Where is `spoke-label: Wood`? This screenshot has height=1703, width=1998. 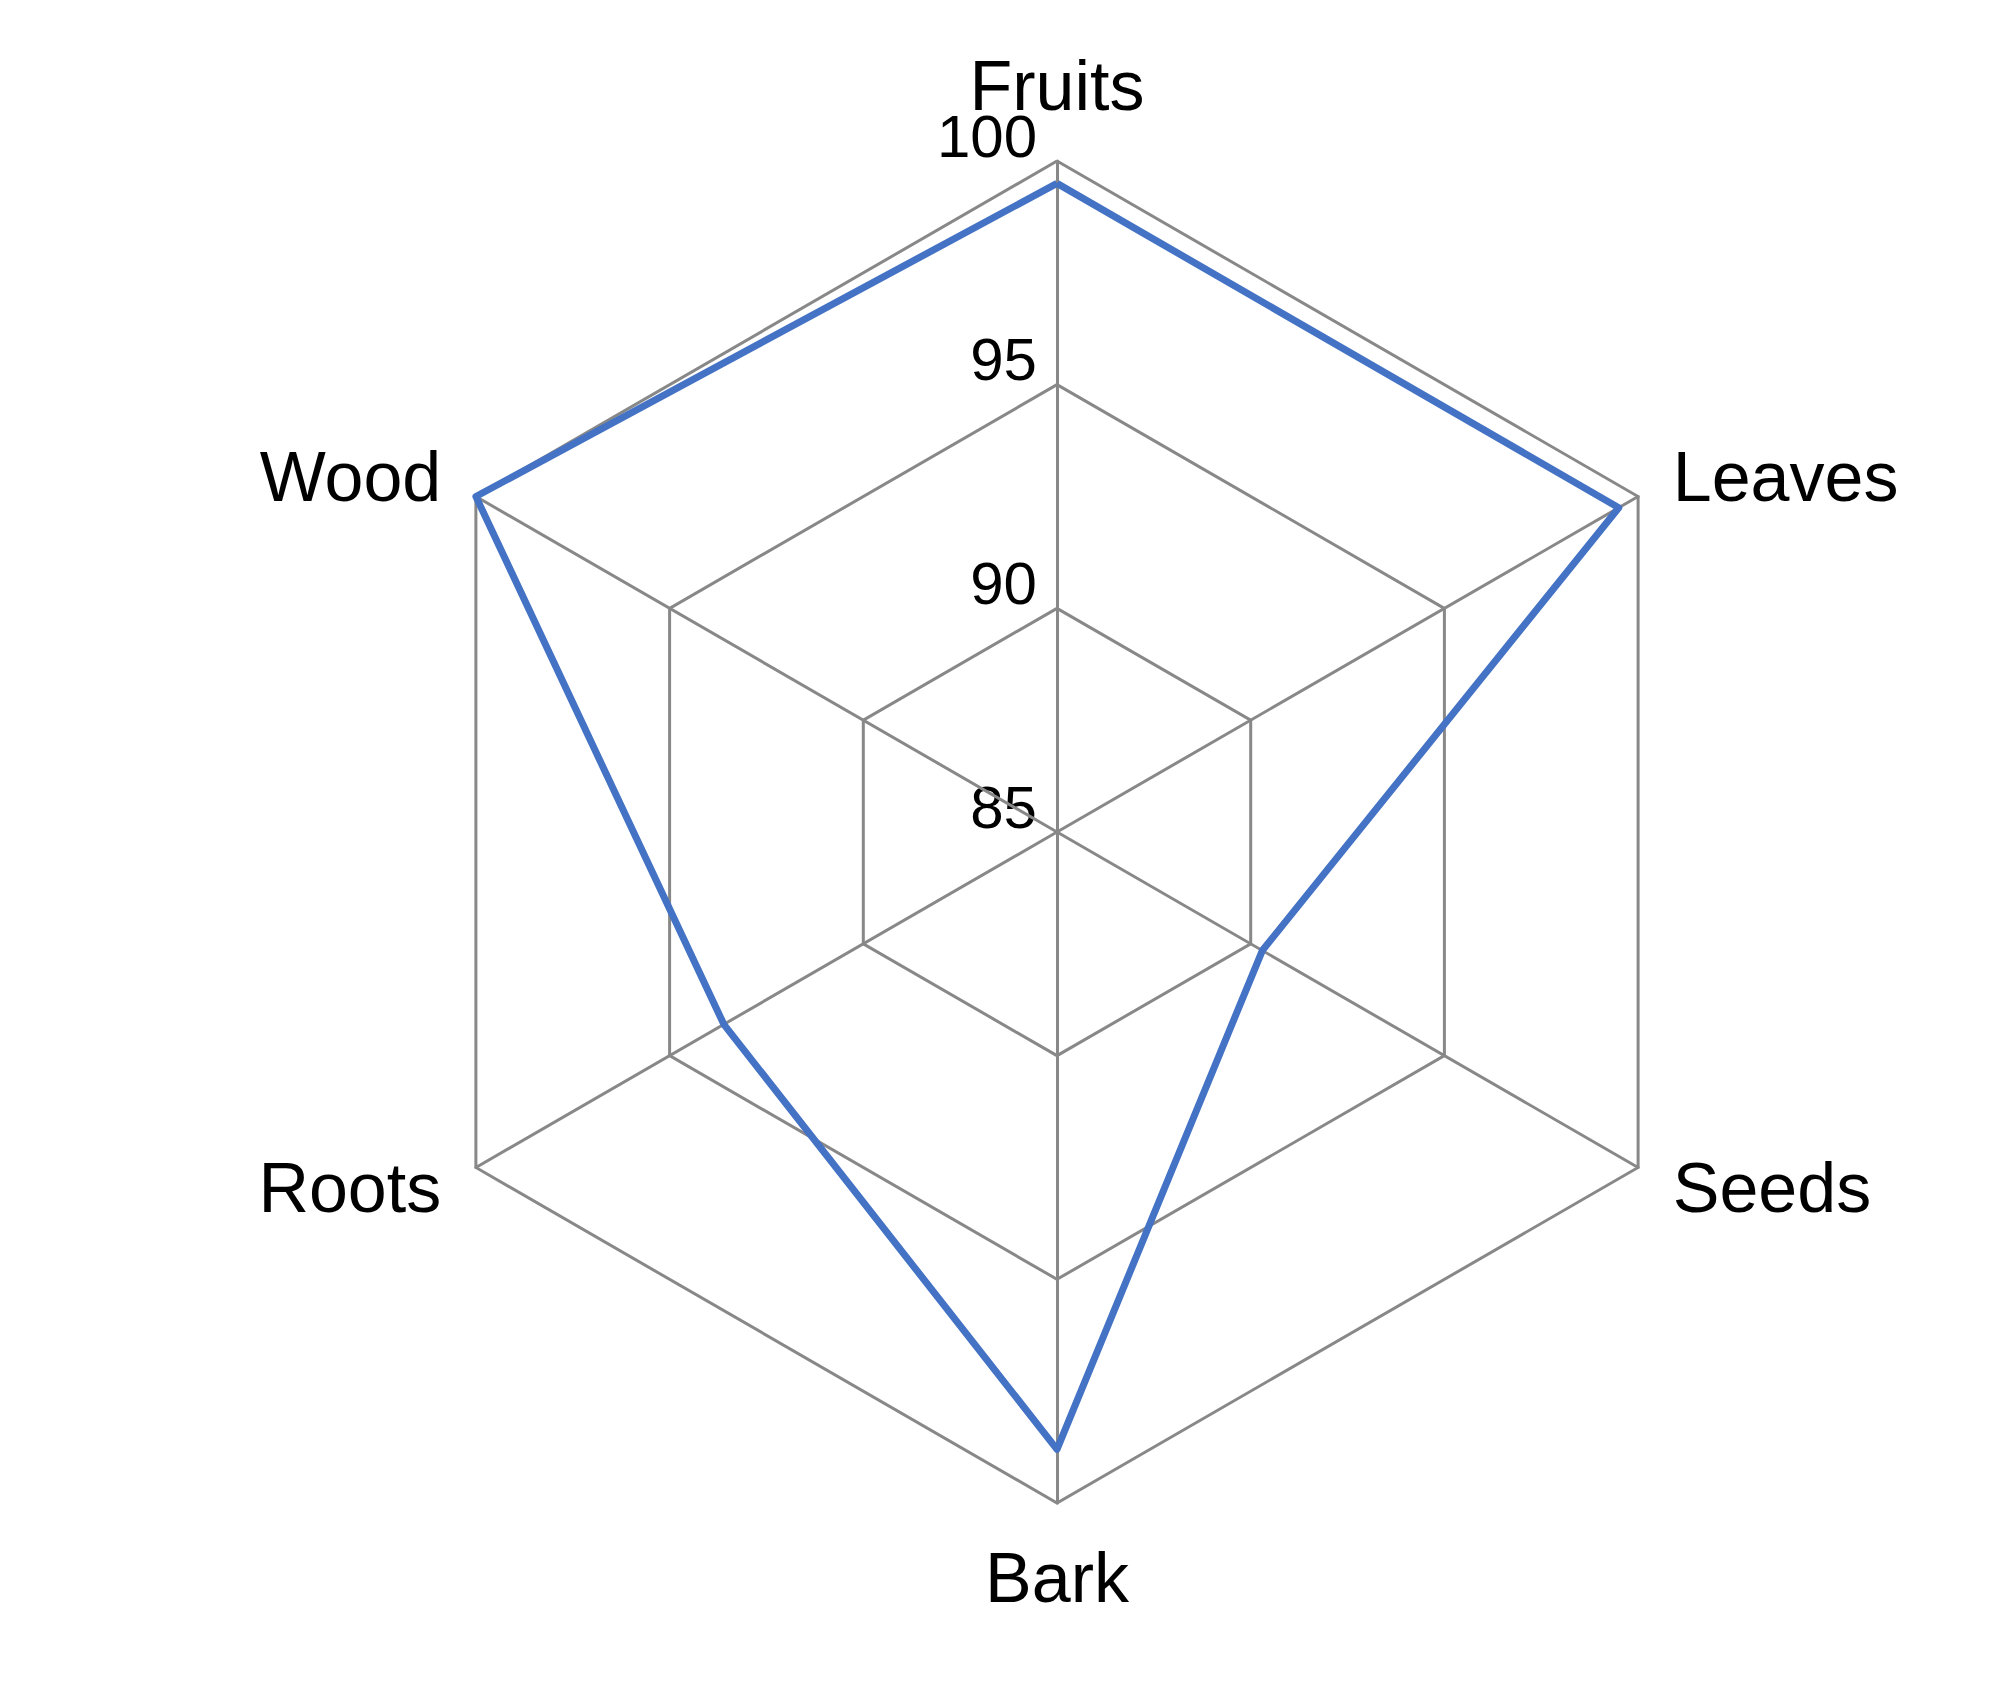 spoke-label: Wood is located at coordinates (350, 476).